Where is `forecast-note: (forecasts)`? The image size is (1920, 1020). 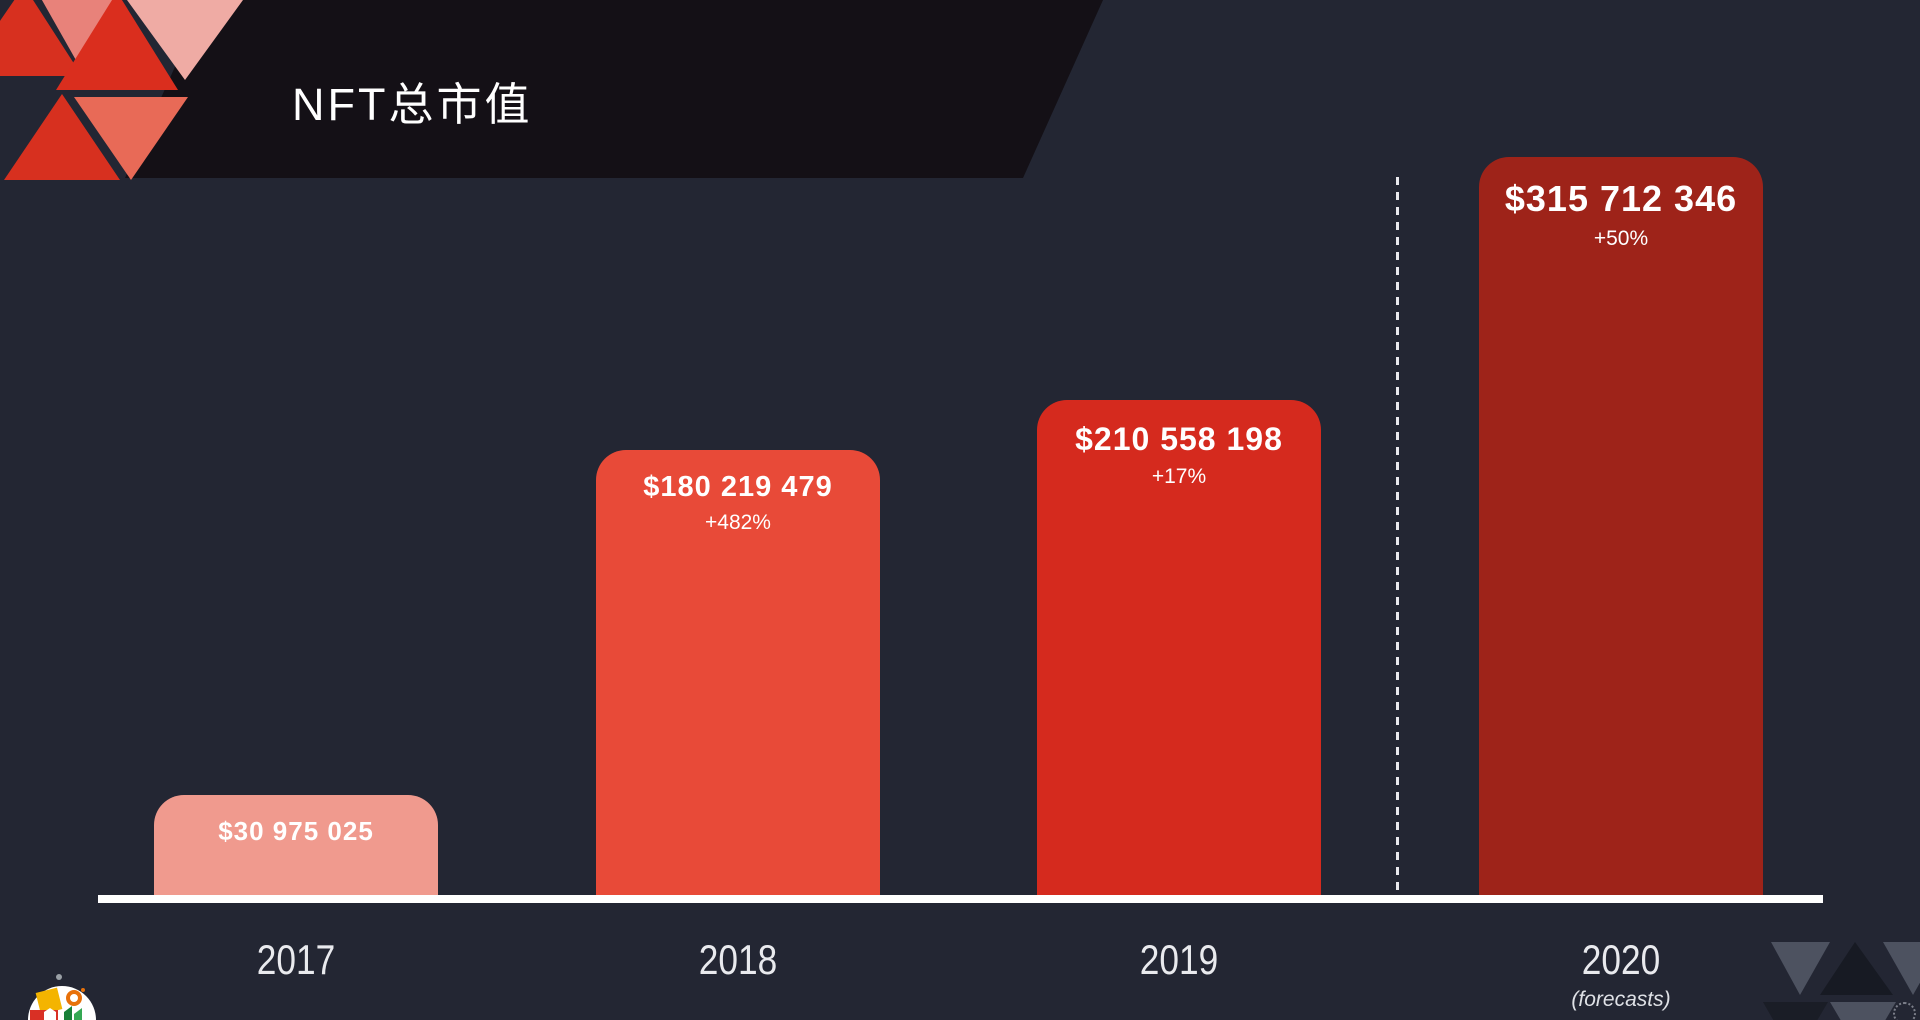 forecast-note: (forecasts) is located at coordinates (1621, 999).